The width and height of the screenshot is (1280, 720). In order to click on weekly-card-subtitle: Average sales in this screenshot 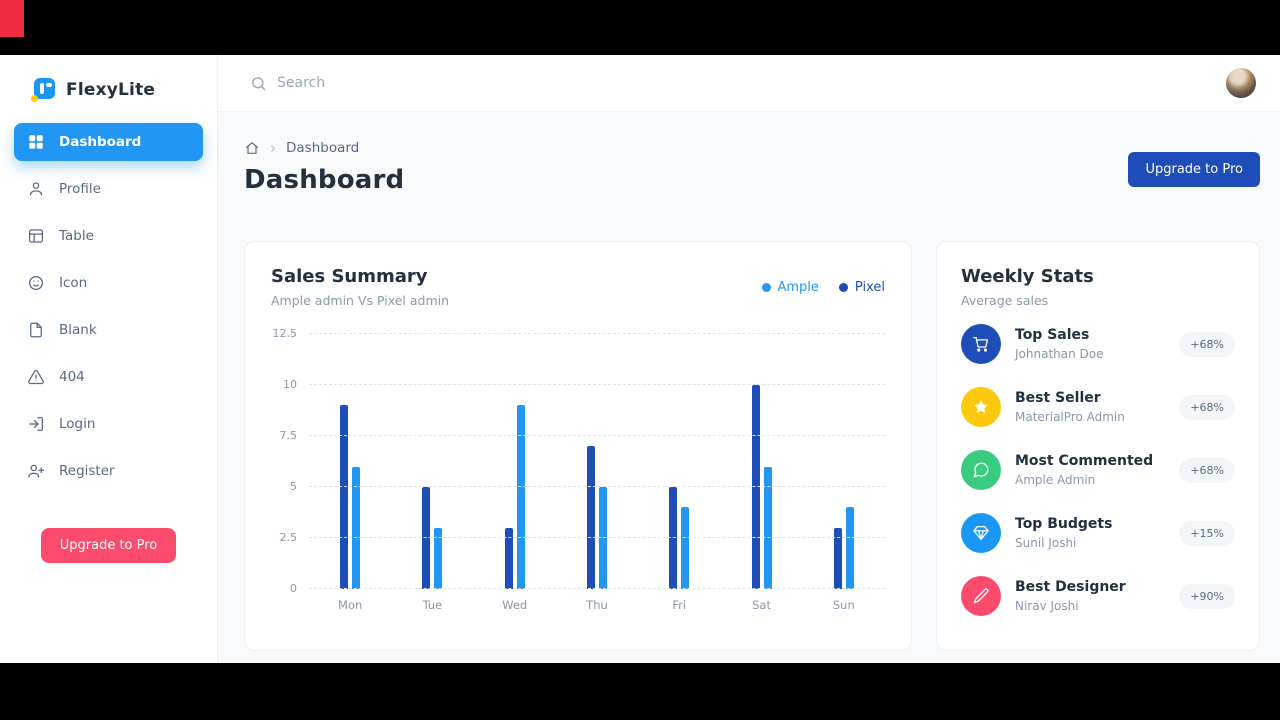, I will do `click(1005, 300)`.